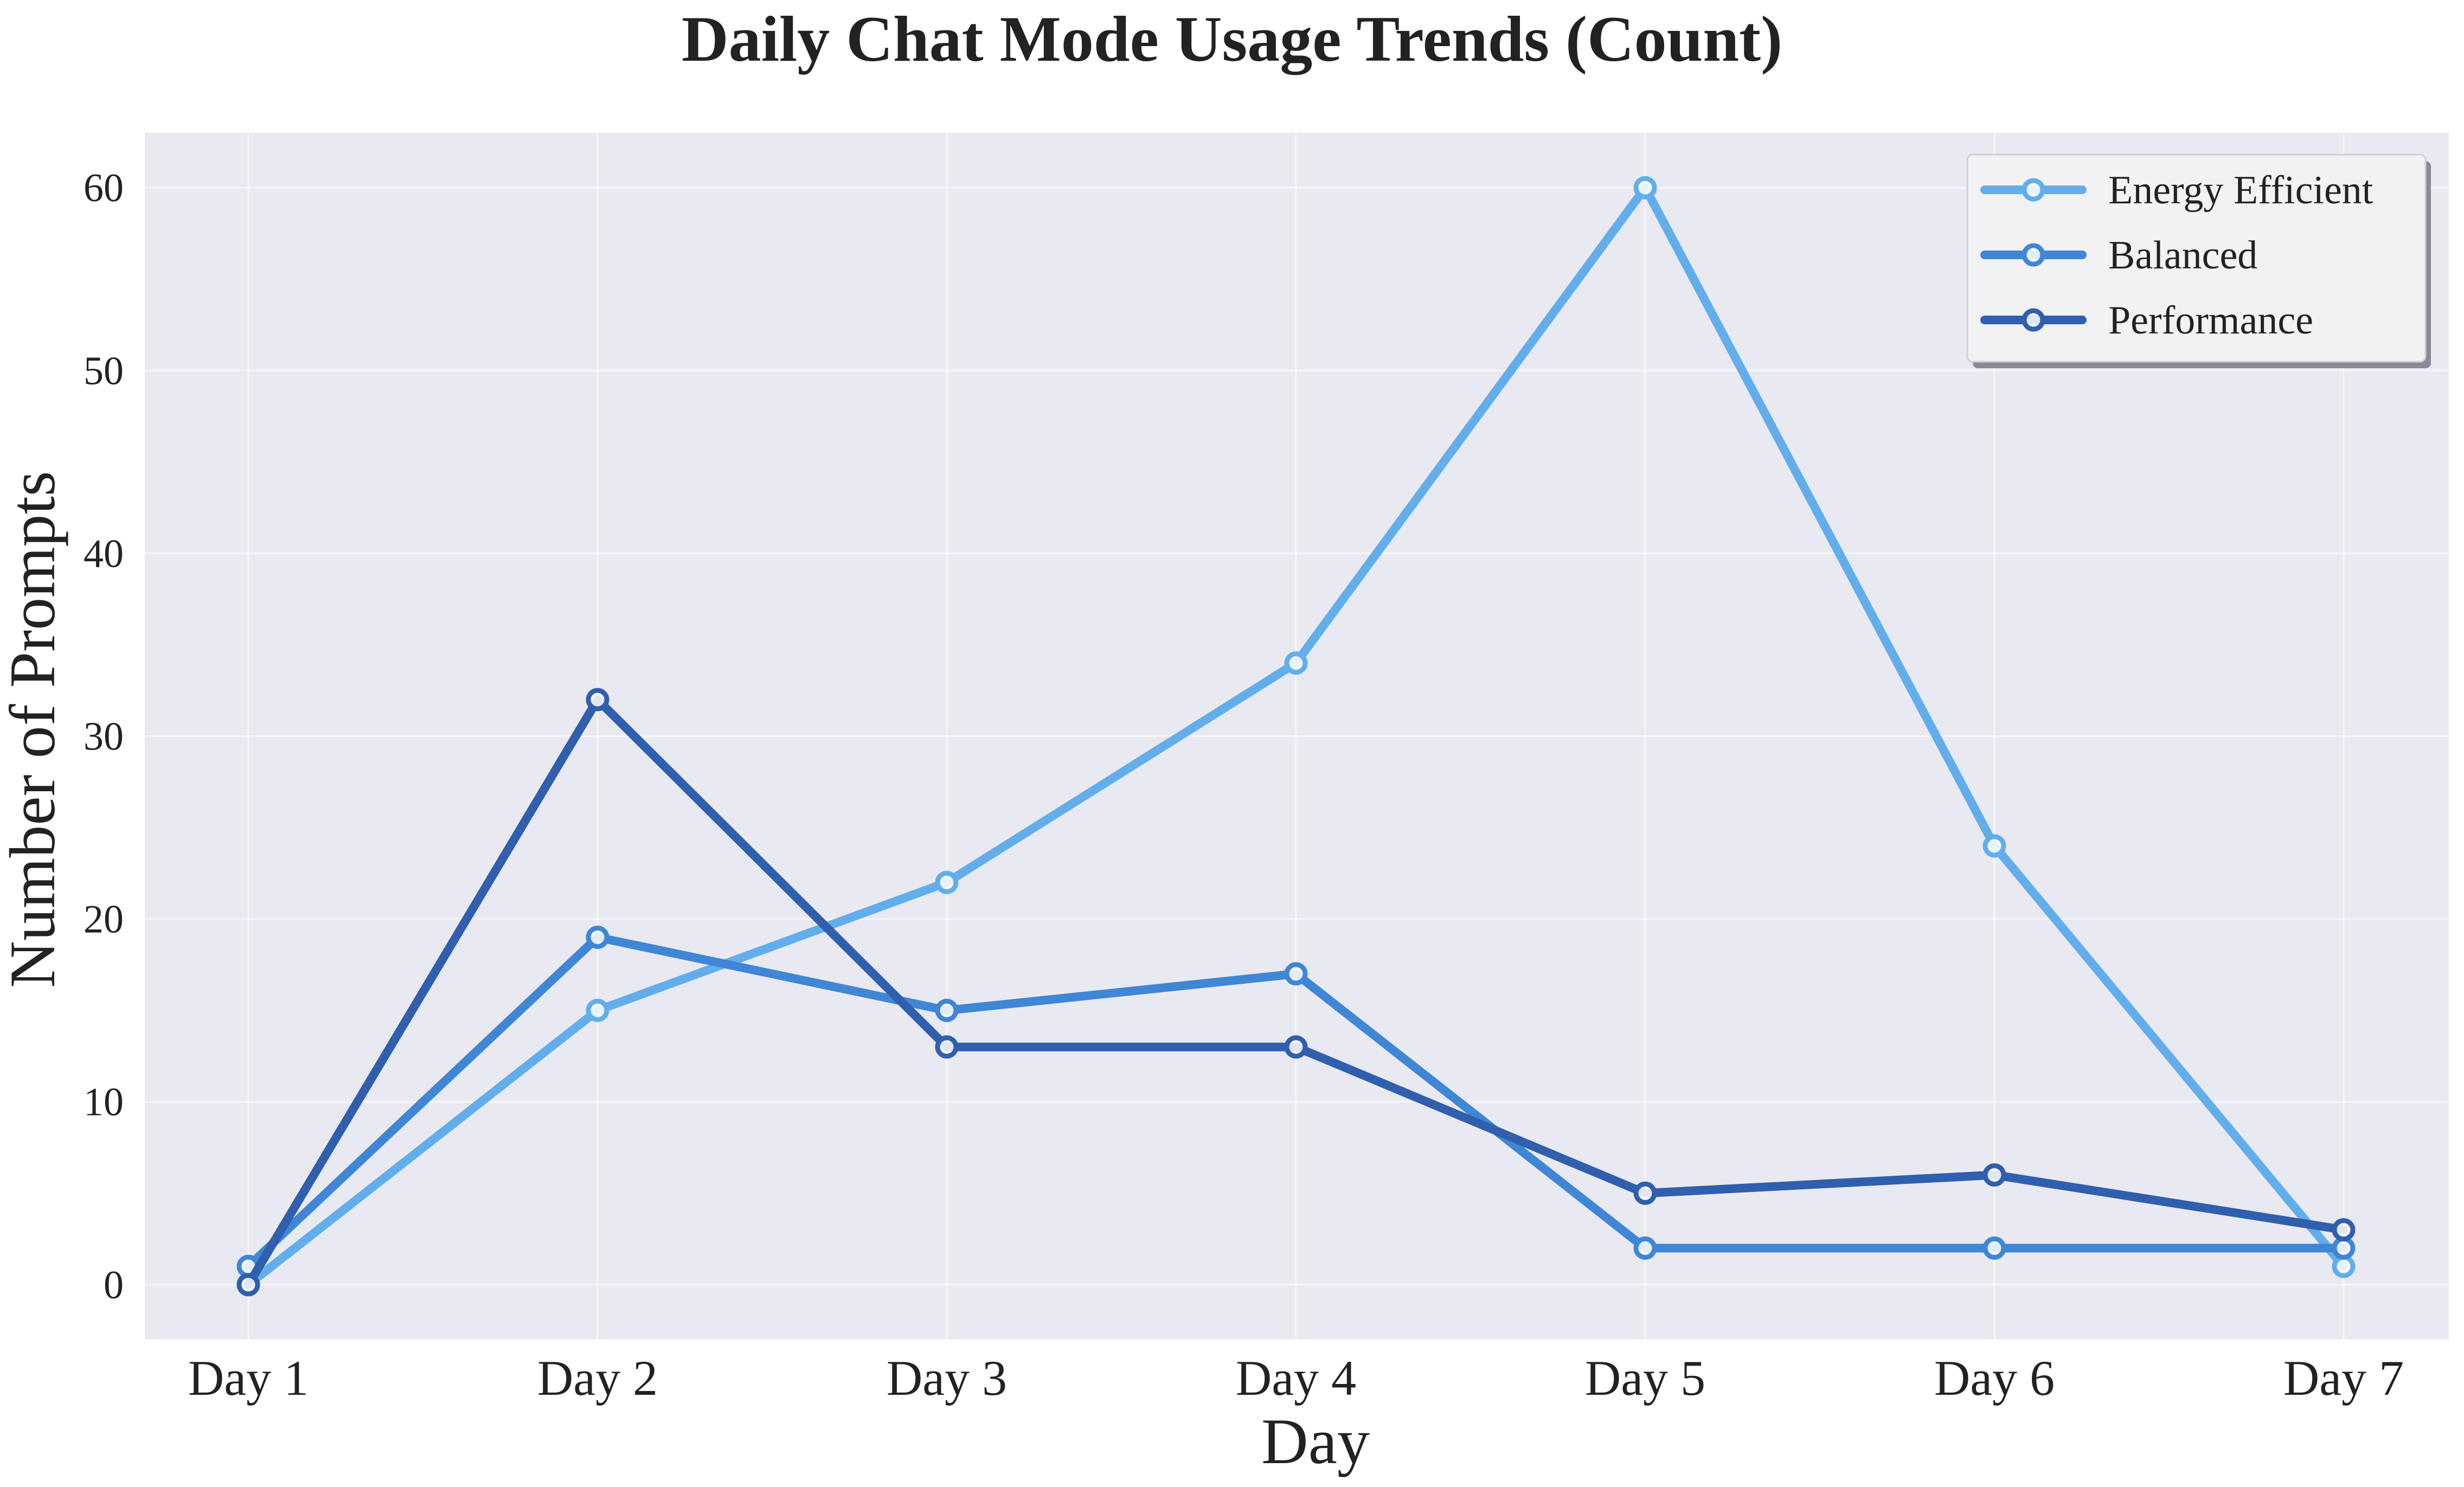 This screenshot has width=2464, height=1487. I want to click on x-tick-label: Day 4, so click(1296, 1378).